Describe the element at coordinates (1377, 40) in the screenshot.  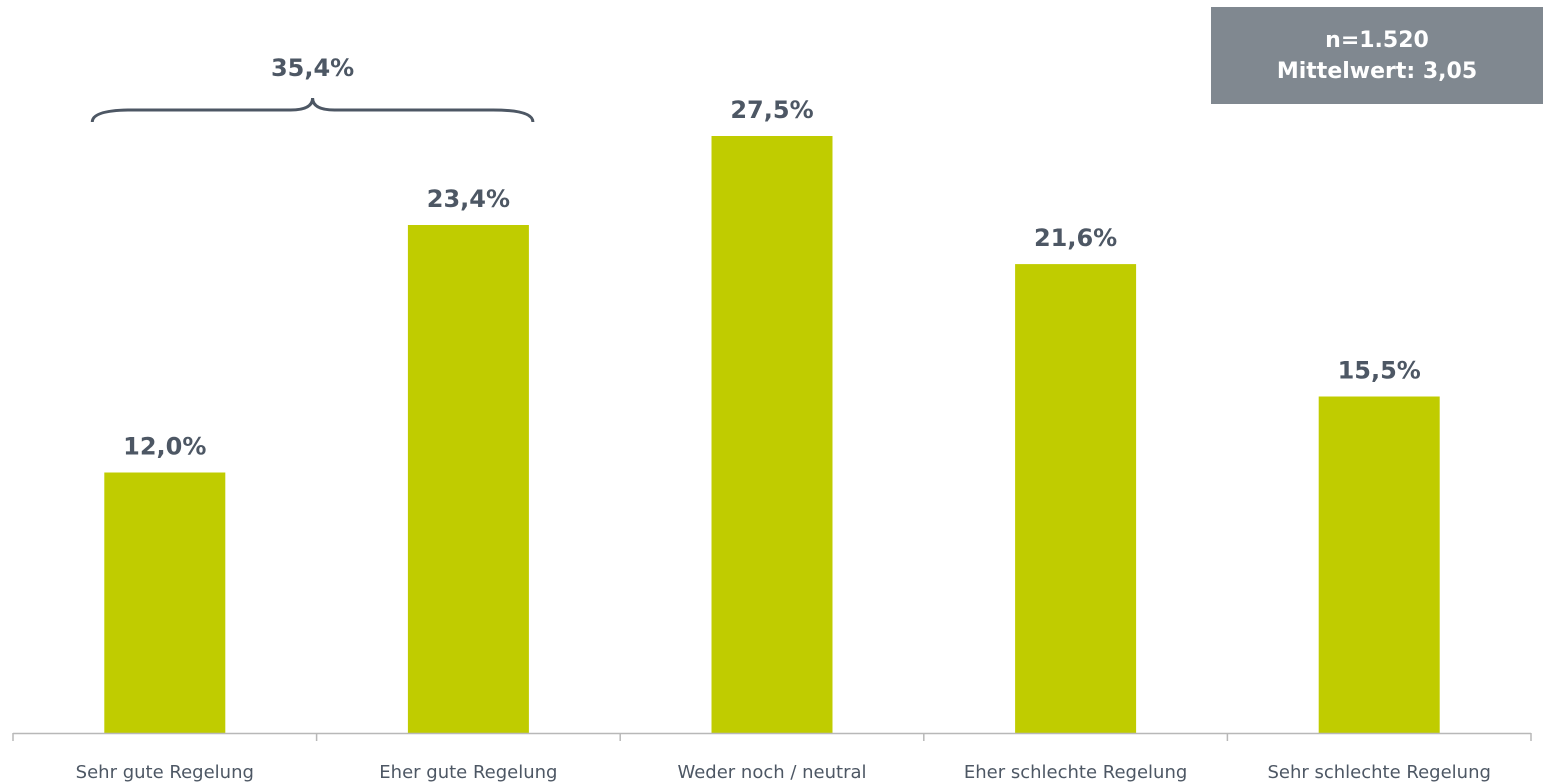
I see `sample-size-text: n=1.520` at that location.